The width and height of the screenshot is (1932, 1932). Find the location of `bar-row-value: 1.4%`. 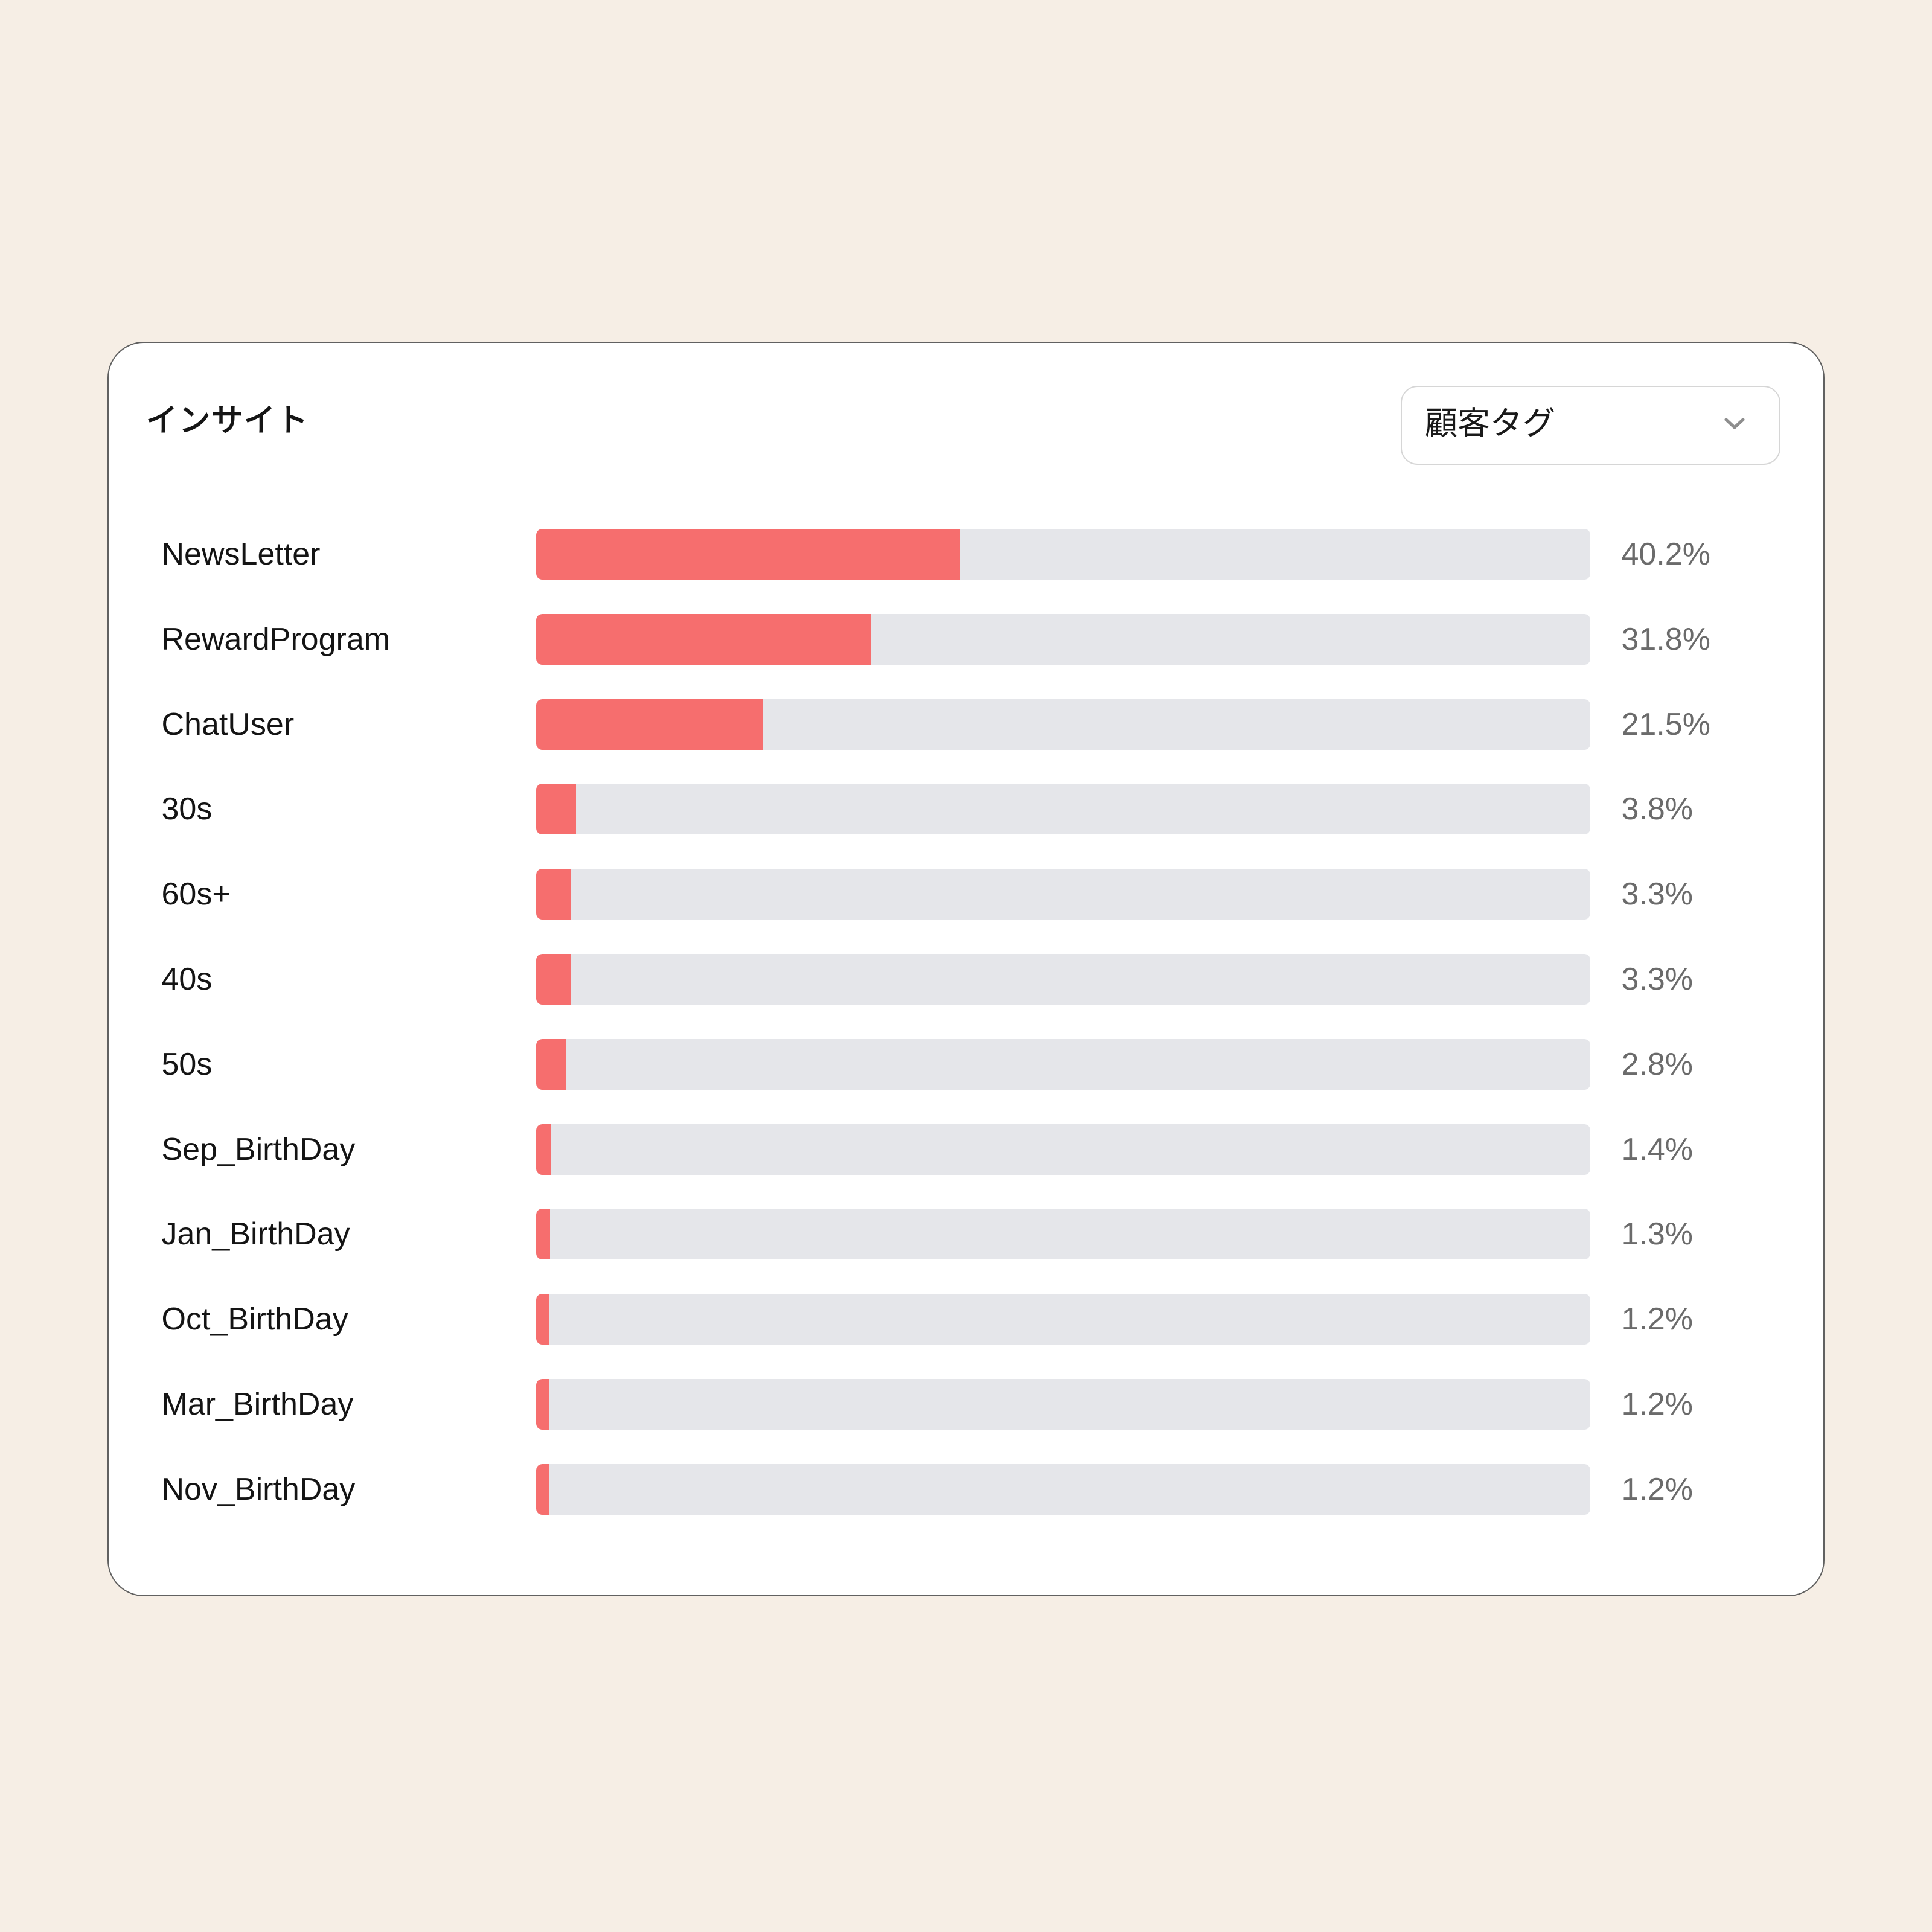

bar-row-value: 1.4% is located at coordinates (1658, 1149).